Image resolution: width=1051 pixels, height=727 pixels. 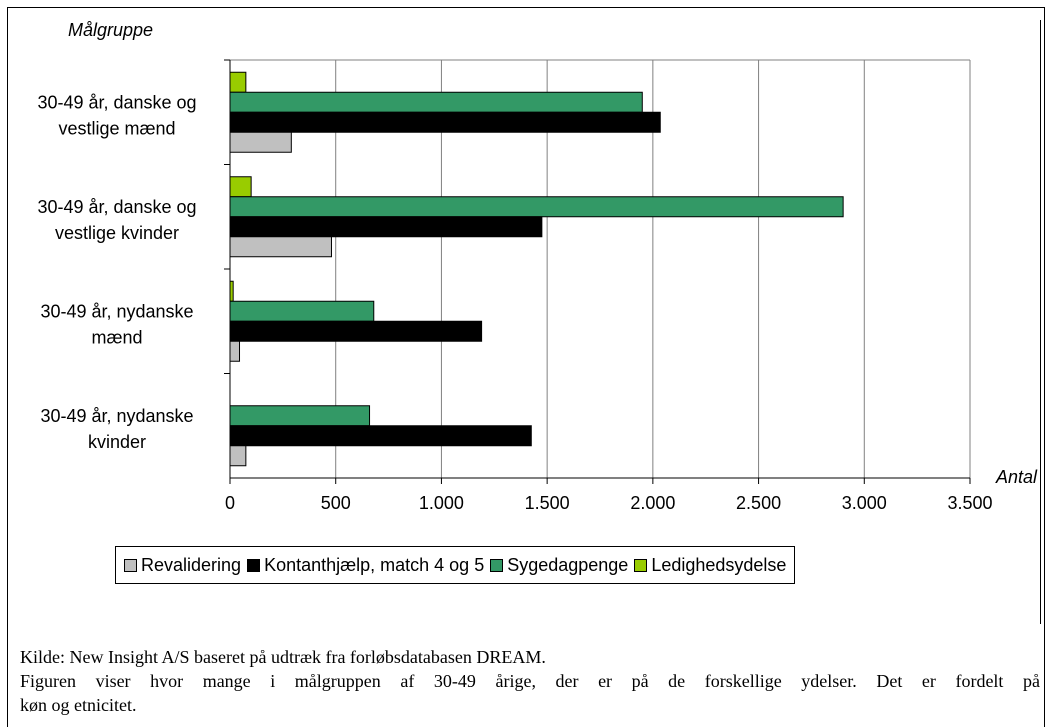 I want to click on x-tick-label: 1.000, so click(x=441, y=503).